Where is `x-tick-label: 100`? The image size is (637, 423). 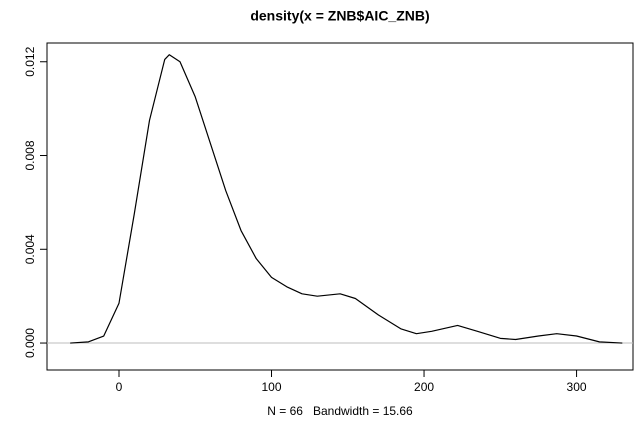
x-tick-label: 100 is located at coordinates (272, 387).